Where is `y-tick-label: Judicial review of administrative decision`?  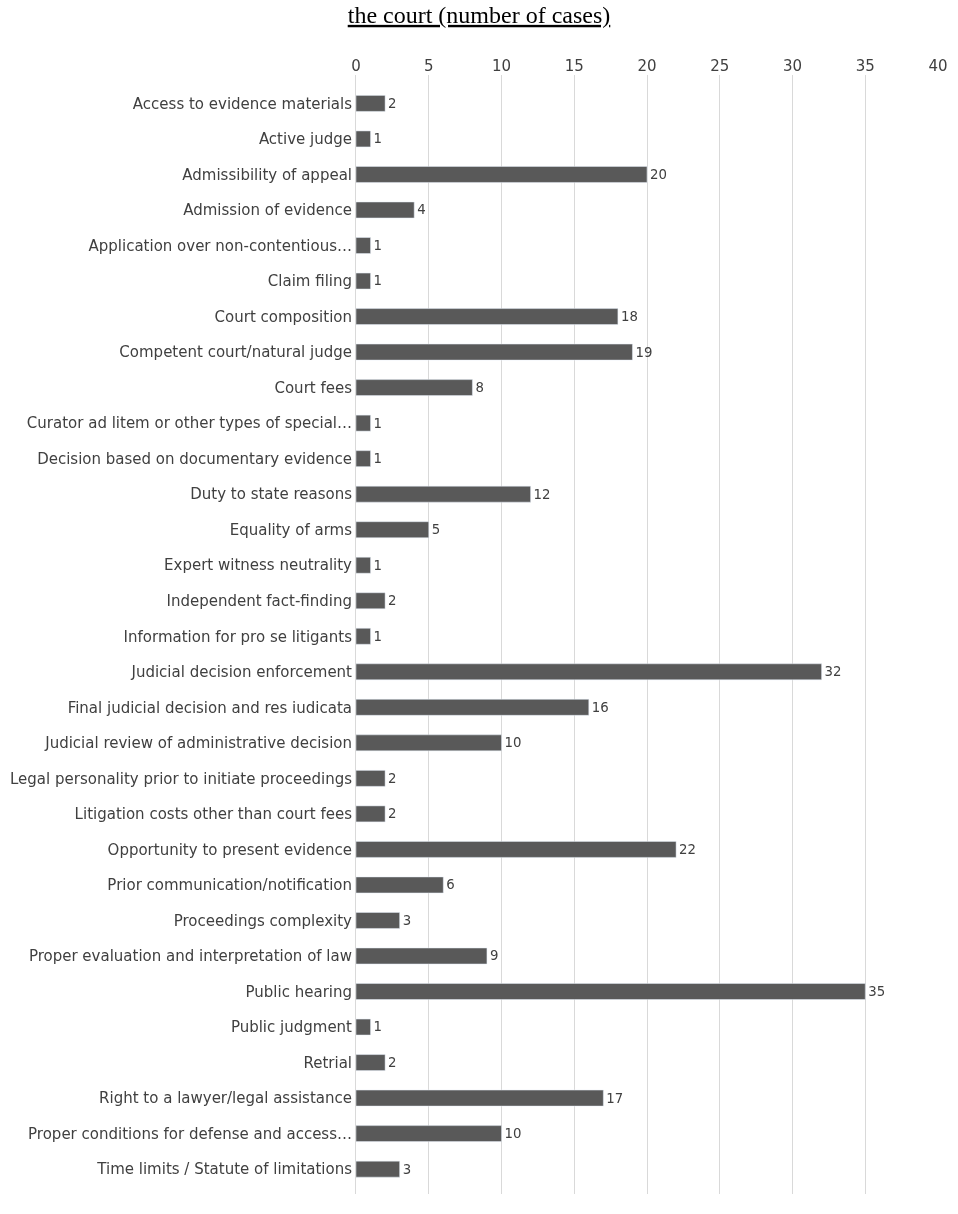 y-tick-label: Judicial review of administrative decision is located at coordinates (198, 743).